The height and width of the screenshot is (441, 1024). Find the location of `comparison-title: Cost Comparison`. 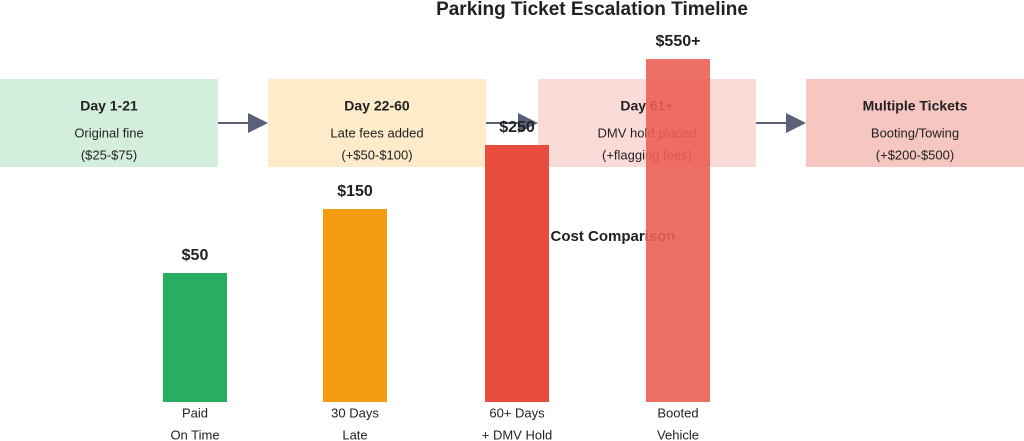

comparison-title: Cost Comparison is located at coordinates (612, 236).